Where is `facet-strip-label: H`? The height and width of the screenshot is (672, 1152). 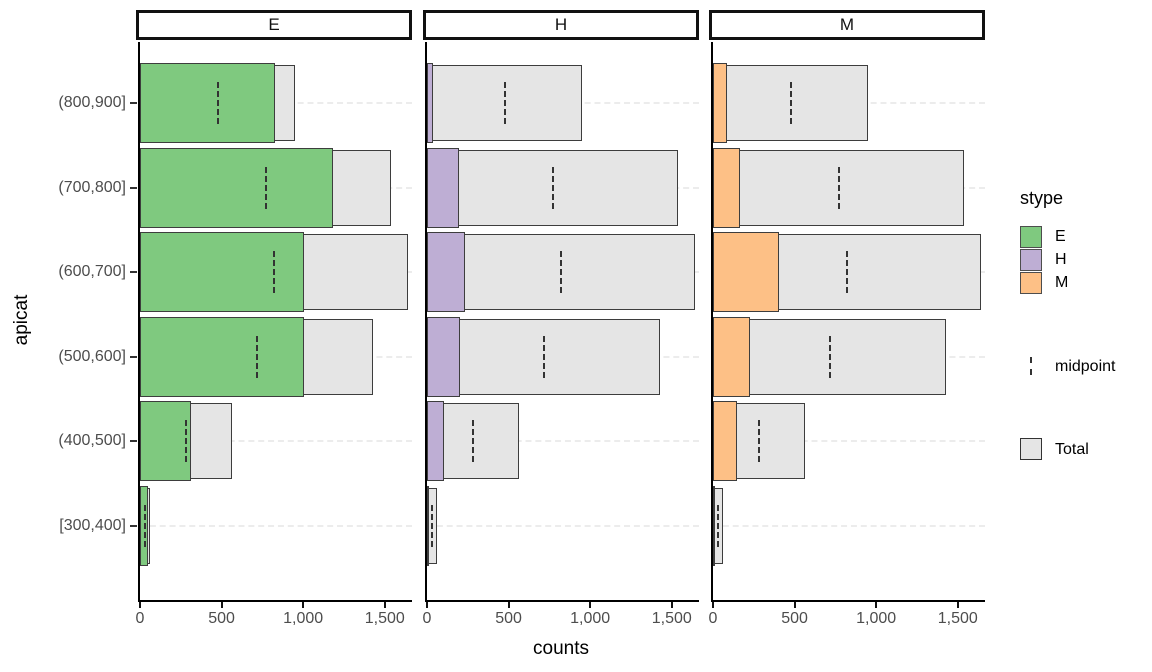
facet-strip-label: H is located at coordinates (561, 24).